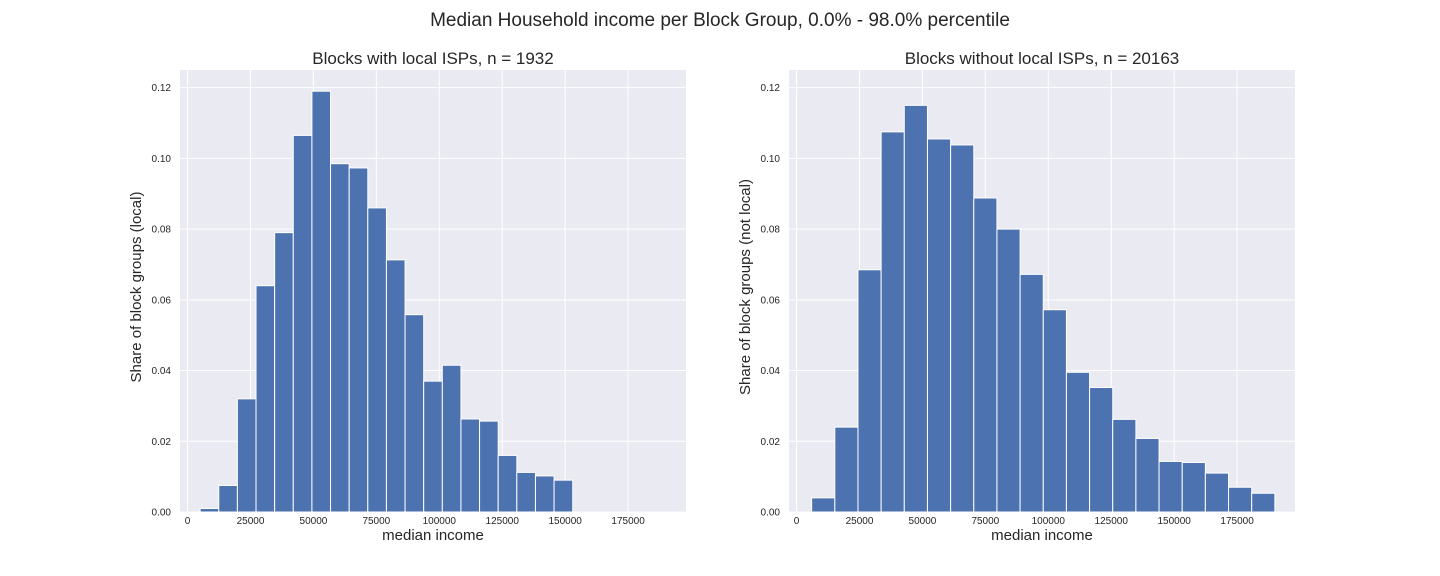 This screenshot has width=1440, height=576. I want to click on x-axis-label-local: median income, so click(433, 535).